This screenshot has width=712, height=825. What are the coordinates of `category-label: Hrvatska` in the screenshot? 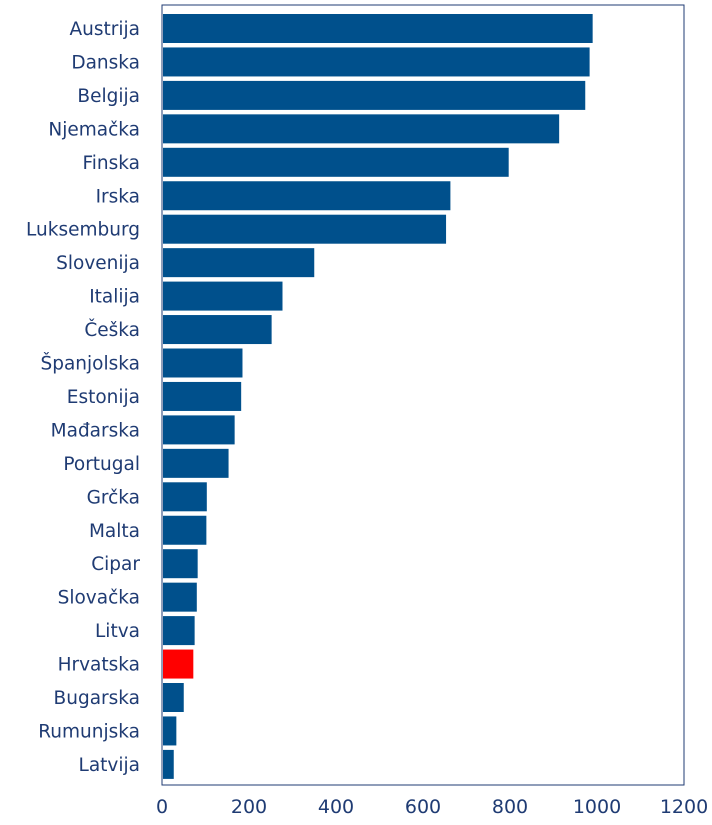 It's located at (99, 665).